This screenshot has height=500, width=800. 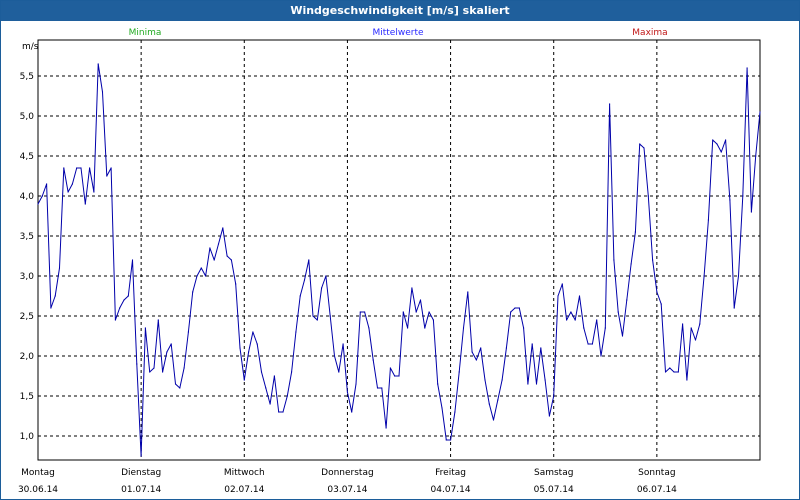 I want to click on x-tick-day: Mittwoch, so click(x=244, y=473).